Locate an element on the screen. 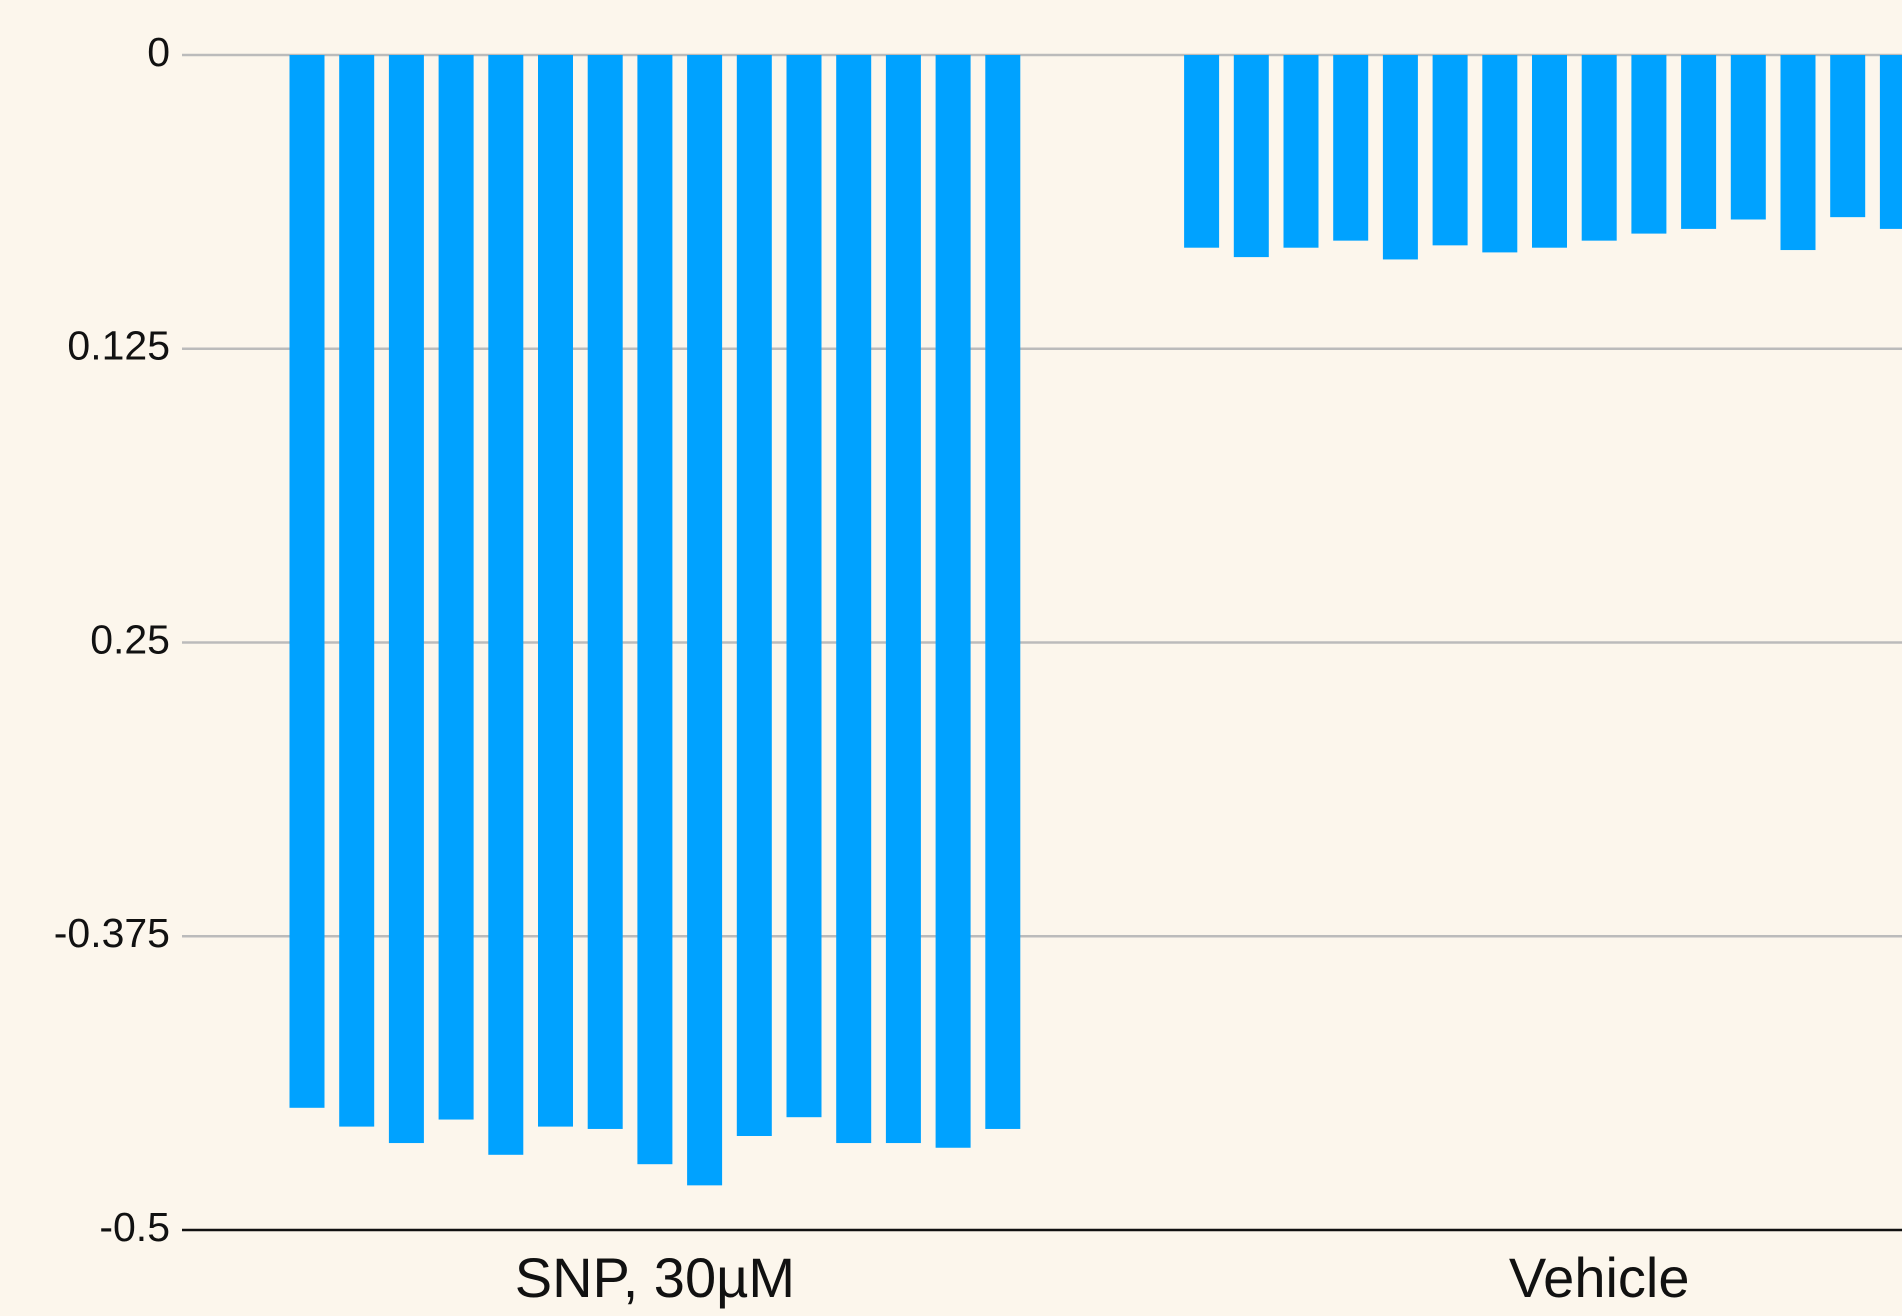 This screenshot has width=1902, height=1316. x-tick-label: Vehicle is located at coordinates (1599, 1277).